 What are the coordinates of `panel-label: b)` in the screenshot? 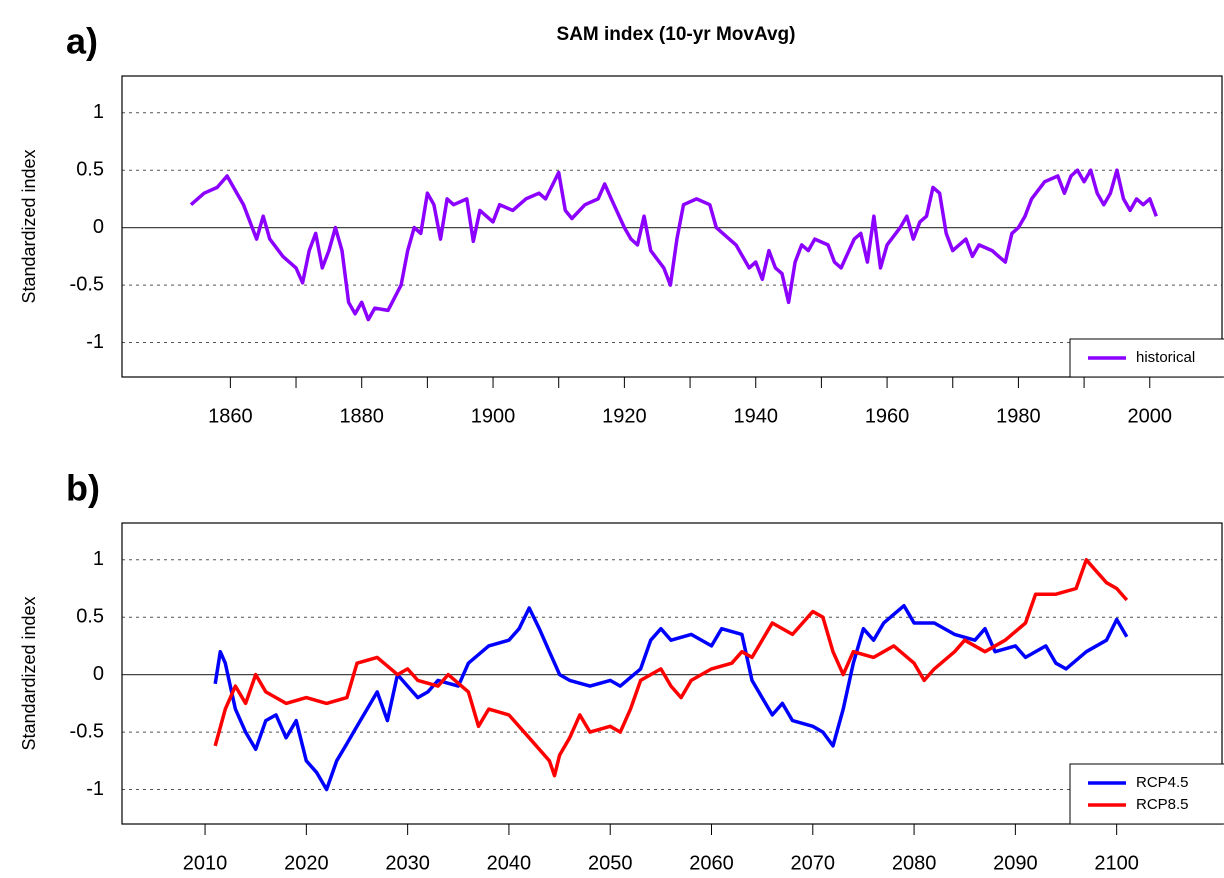 It's located at (83, 488).